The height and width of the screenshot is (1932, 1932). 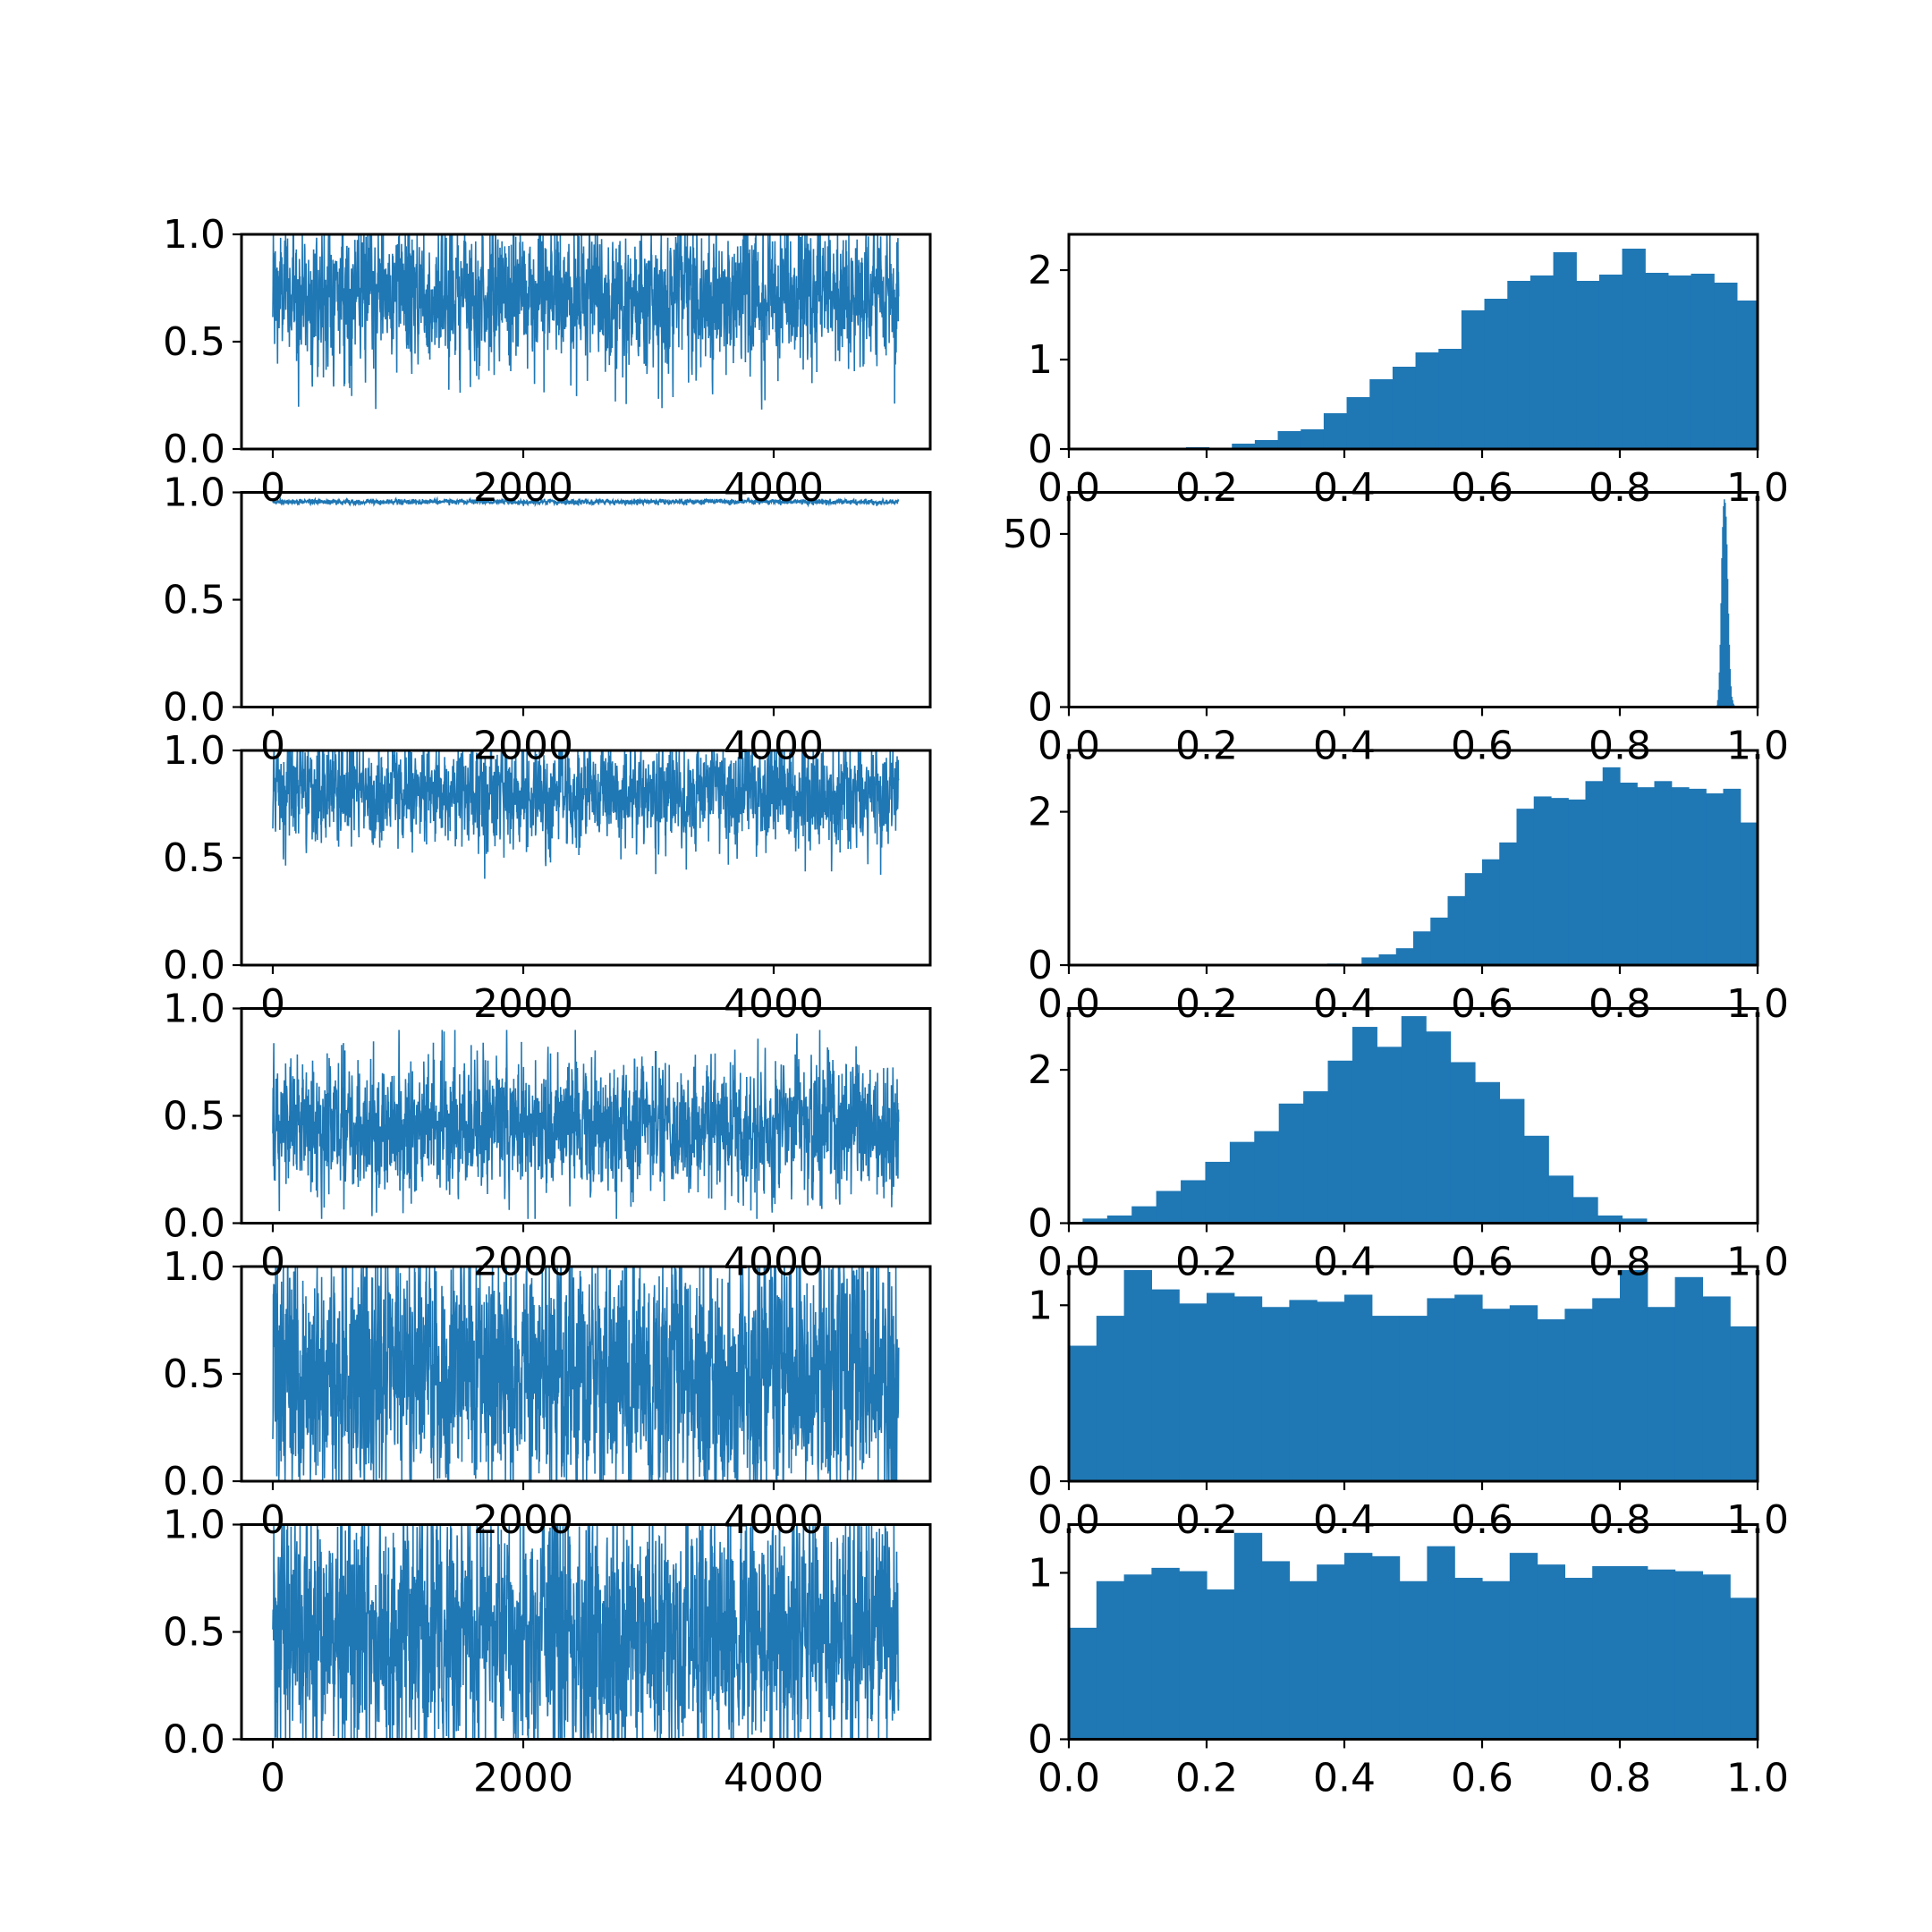 I want to click on x-tick-label: 0, so click(x=272, y=1004).